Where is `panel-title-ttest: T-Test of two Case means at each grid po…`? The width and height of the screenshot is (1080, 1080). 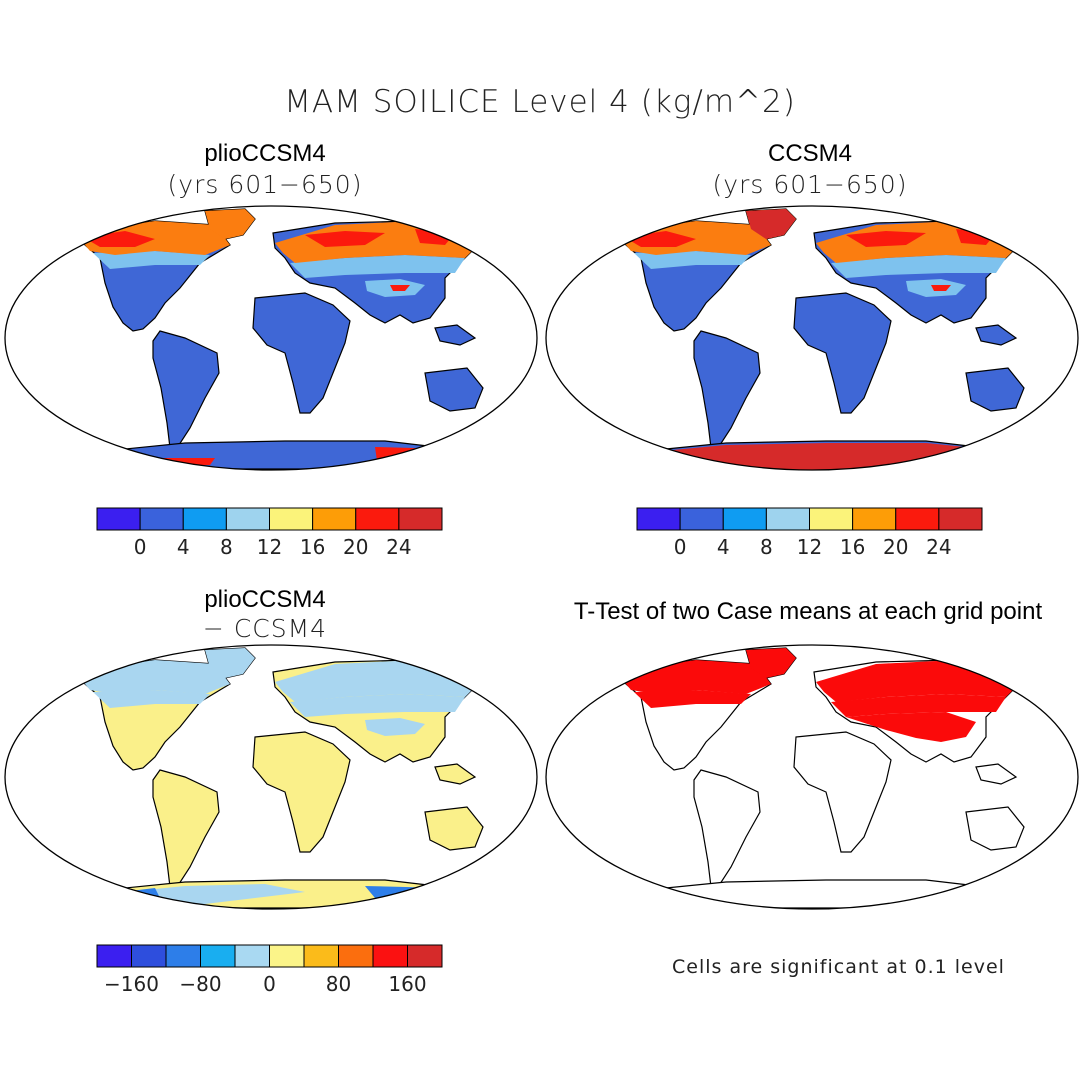
panel-title-ttest: T-Test of two Case means at each grid po… is located at coordinates (808, 611).